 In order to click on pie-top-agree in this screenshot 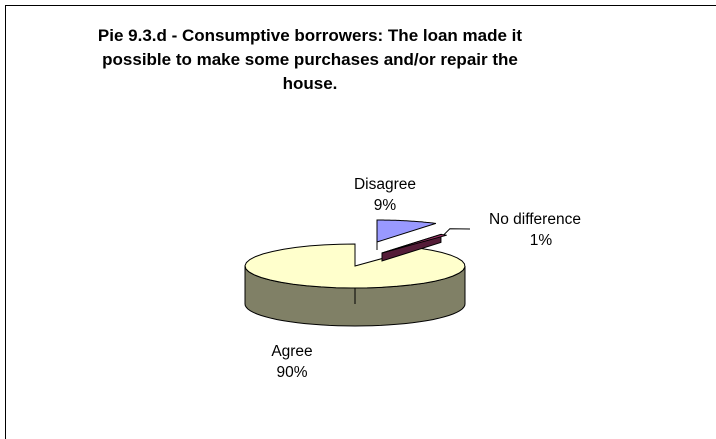, I will do `click(355, 266)`.